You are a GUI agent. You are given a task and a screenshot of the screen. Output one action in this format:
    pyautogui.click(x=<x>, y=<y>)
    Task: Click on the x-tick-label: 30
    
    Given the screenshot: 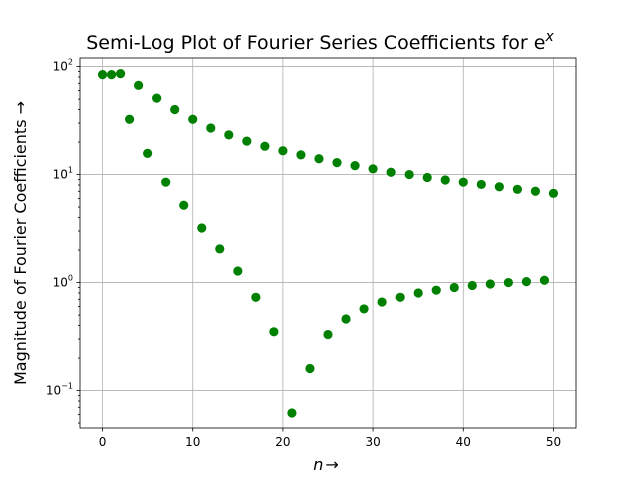 What is the action you would take?
    pyautogui.click(x=372, y=442)
    